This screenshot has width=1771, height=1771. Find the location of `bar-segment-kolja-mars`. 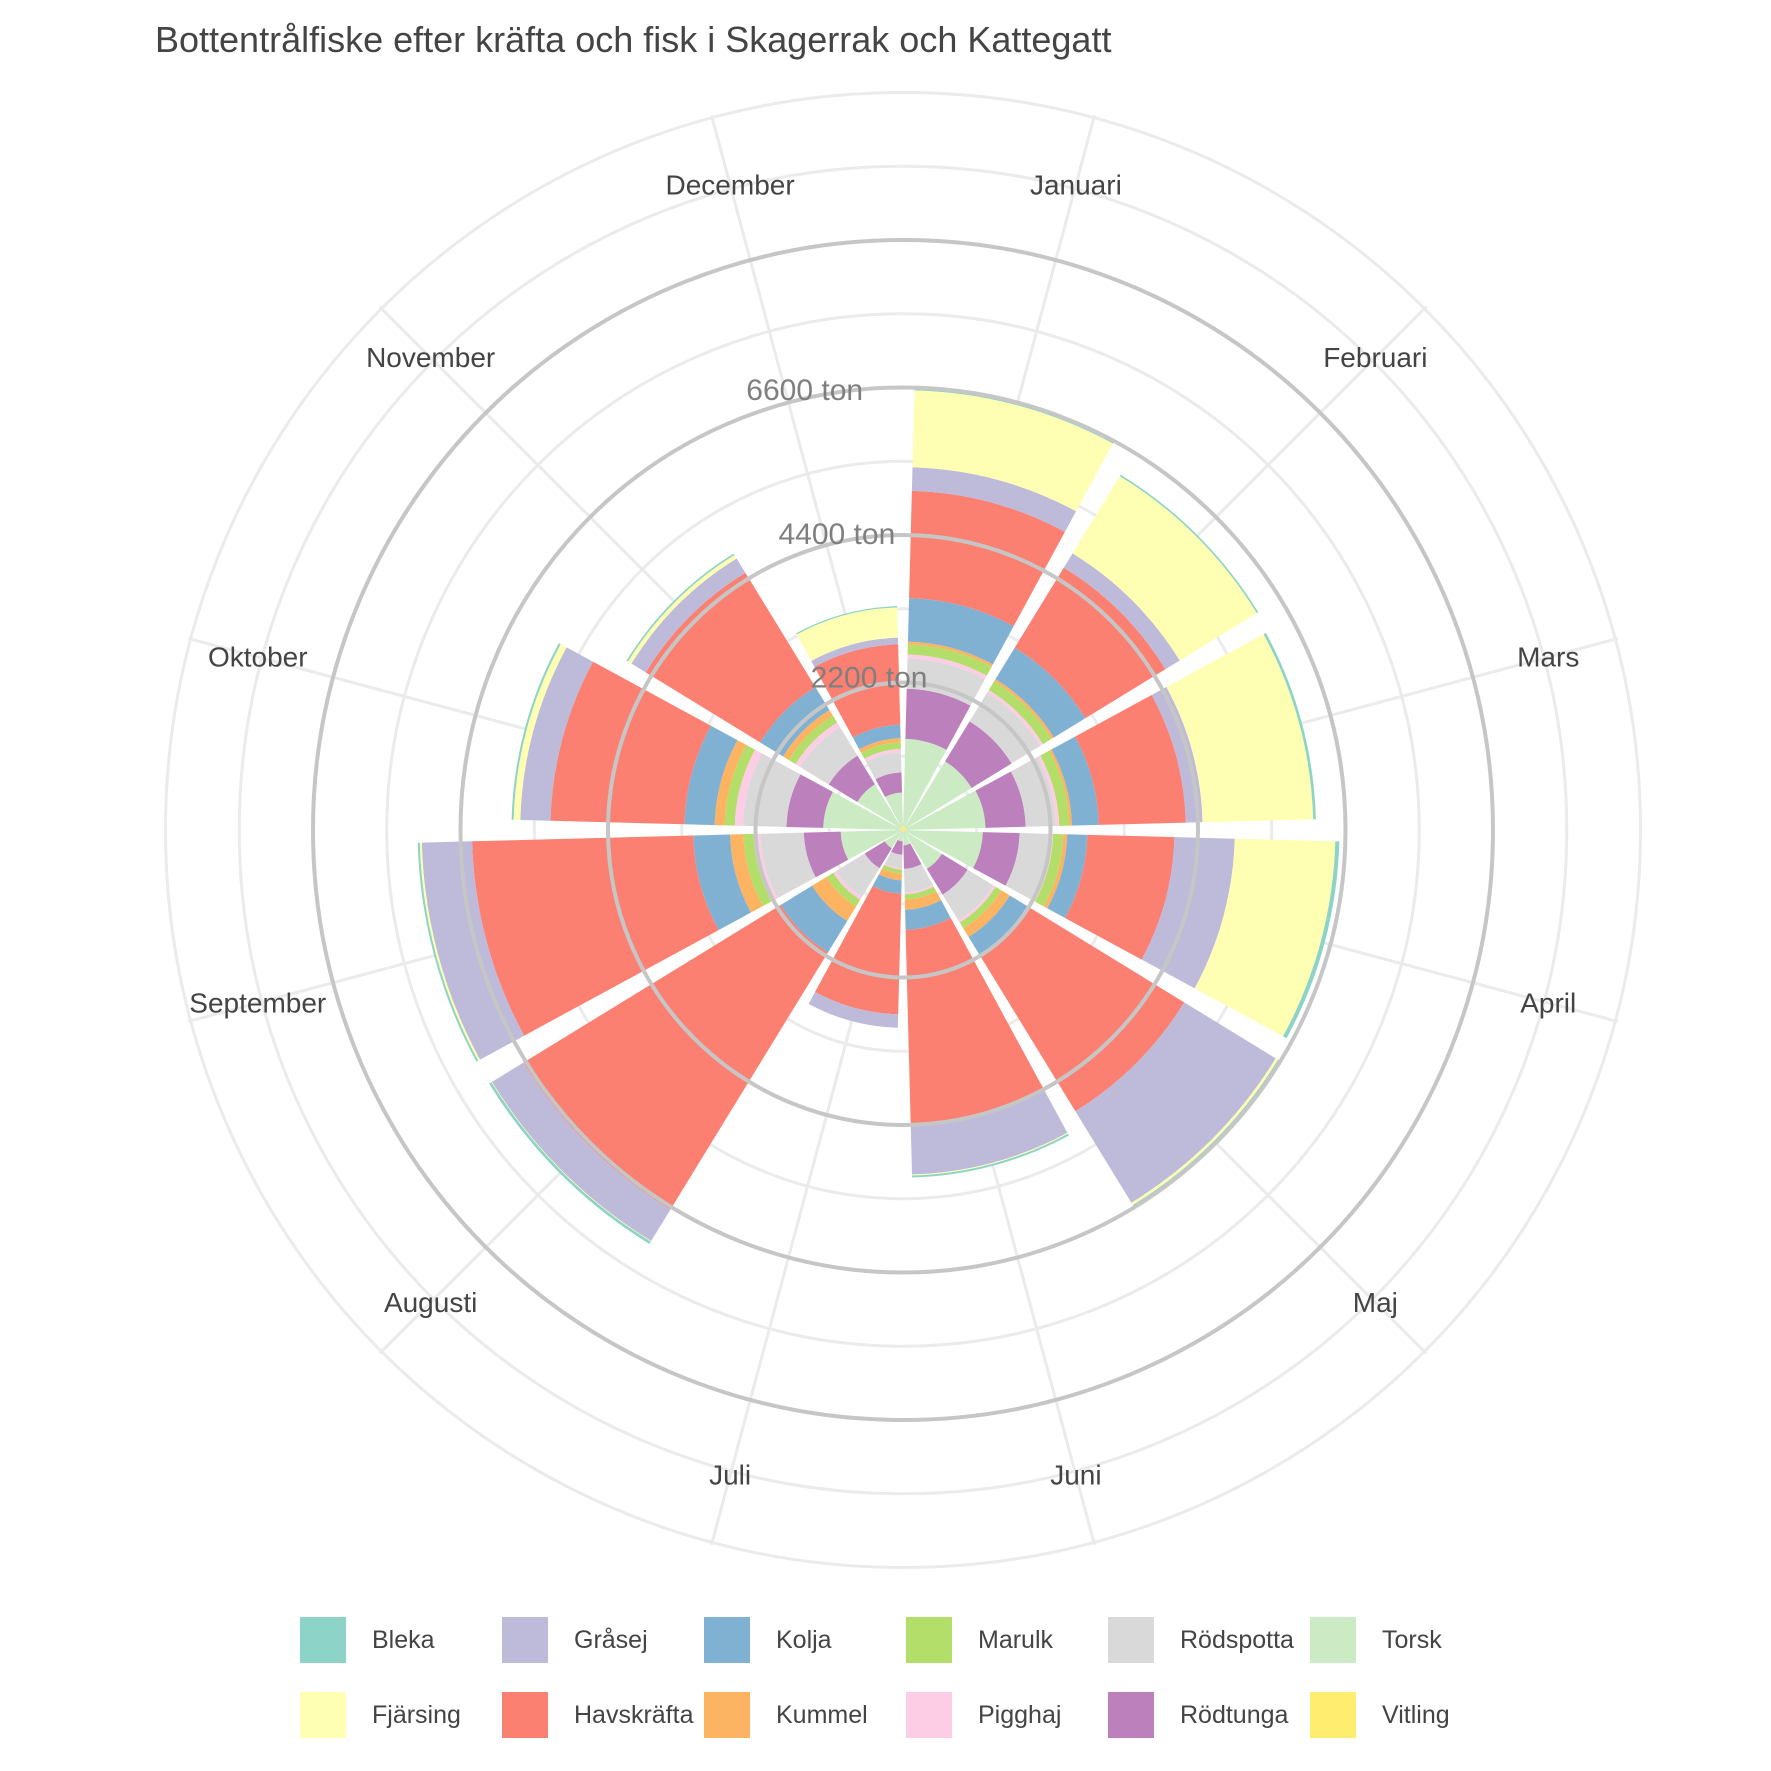

bar-segment-kolja-mars is located at coordinates (1075, 781).